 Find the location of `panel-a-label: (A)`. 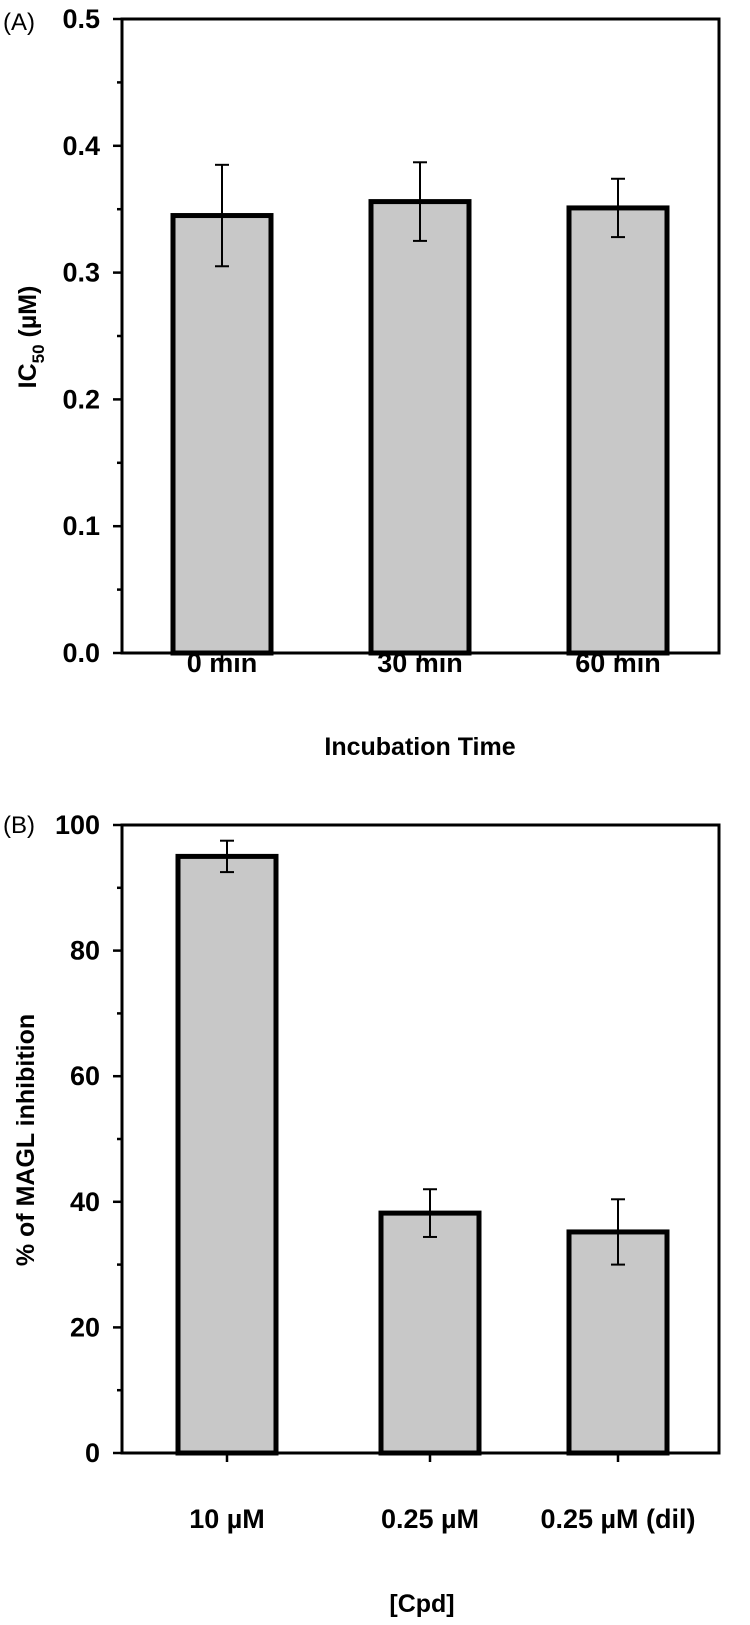

panel-a-label: (A) is located at coordinates (19, 22).